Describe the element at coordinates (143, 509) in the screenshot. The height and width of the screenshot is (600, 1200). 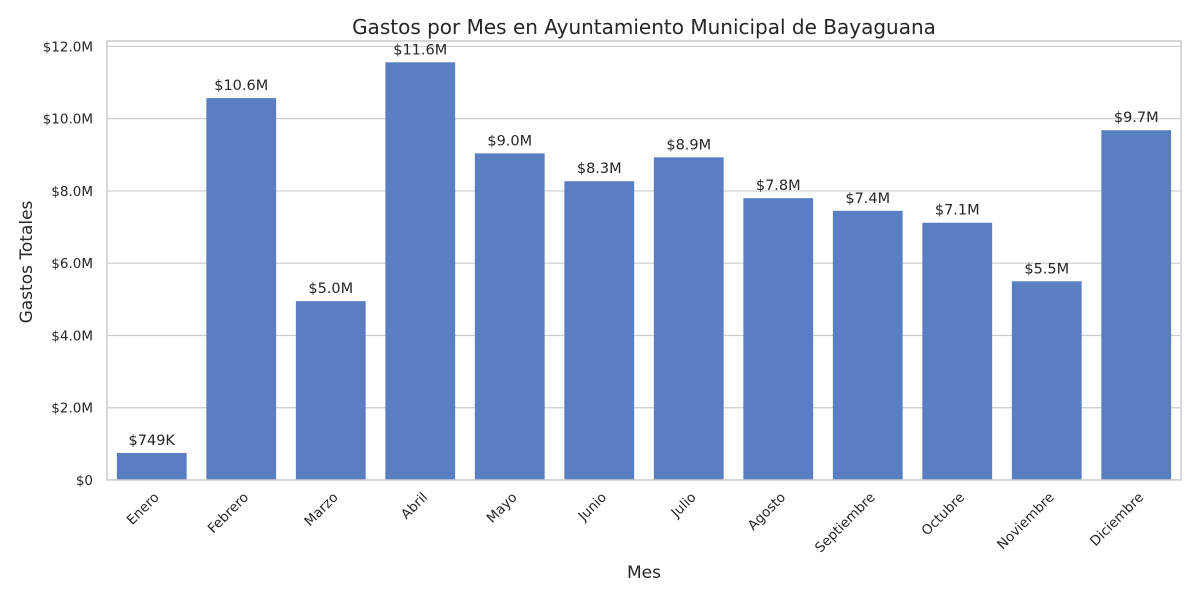
I see `x-tick-label: Enero` at that location.